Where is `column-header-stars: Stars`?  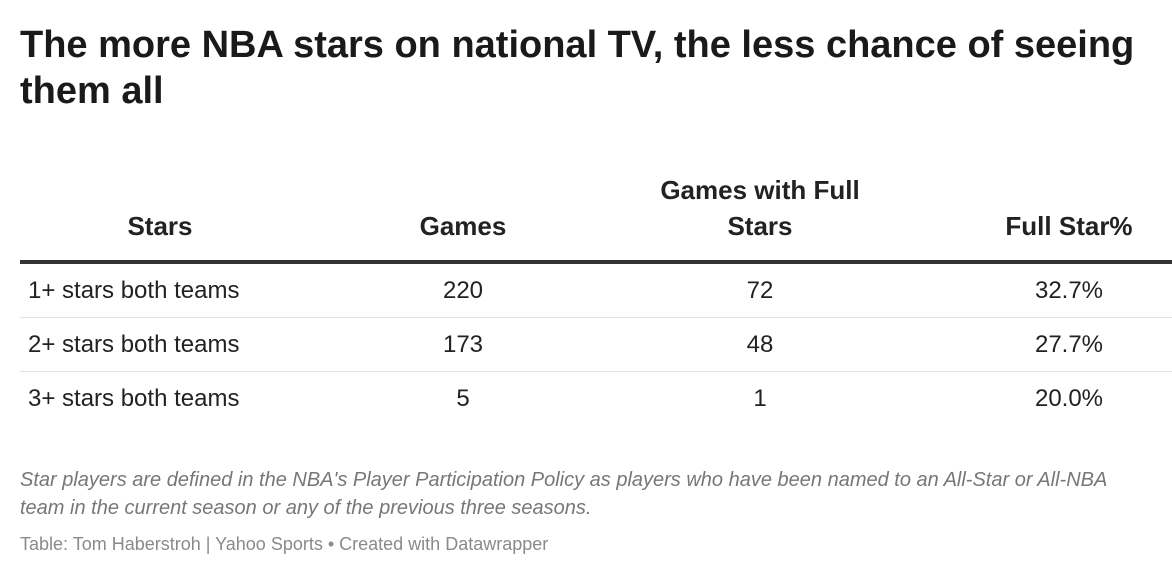
column-header-stars: Stars is located at coordinates (160, 218).